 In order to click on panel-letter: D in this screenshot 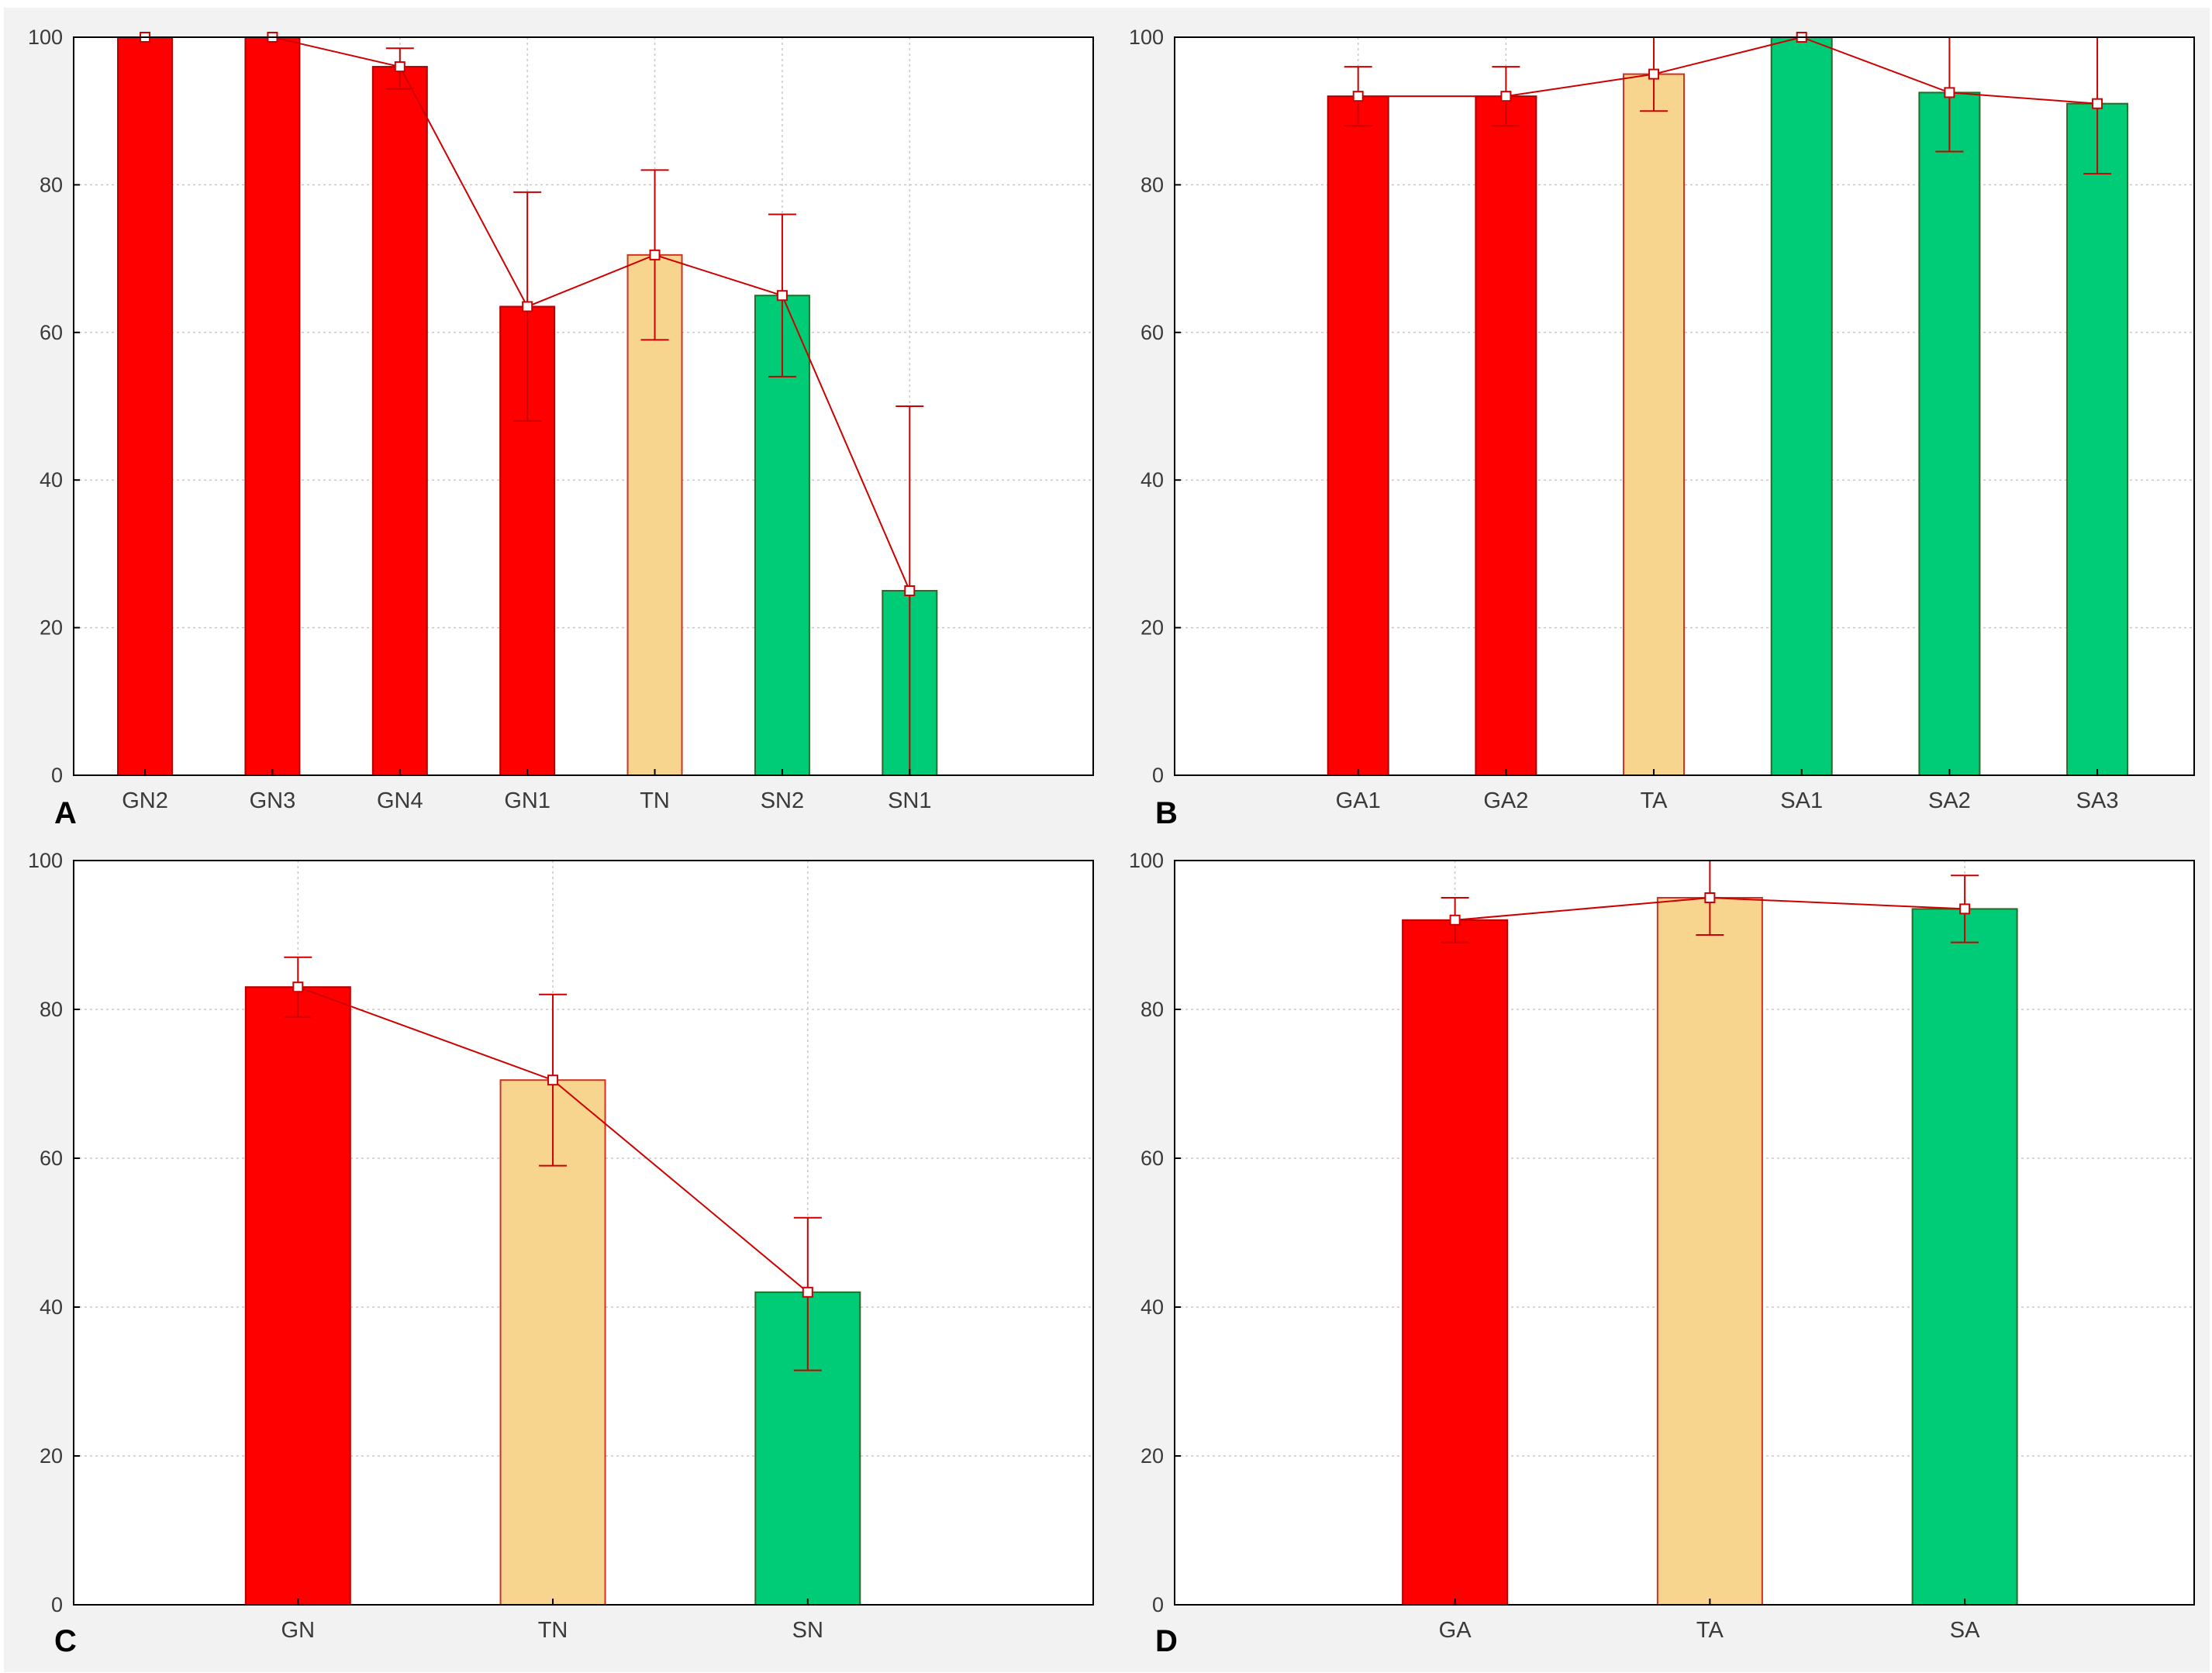, I will do `click(1166, 1641)`.